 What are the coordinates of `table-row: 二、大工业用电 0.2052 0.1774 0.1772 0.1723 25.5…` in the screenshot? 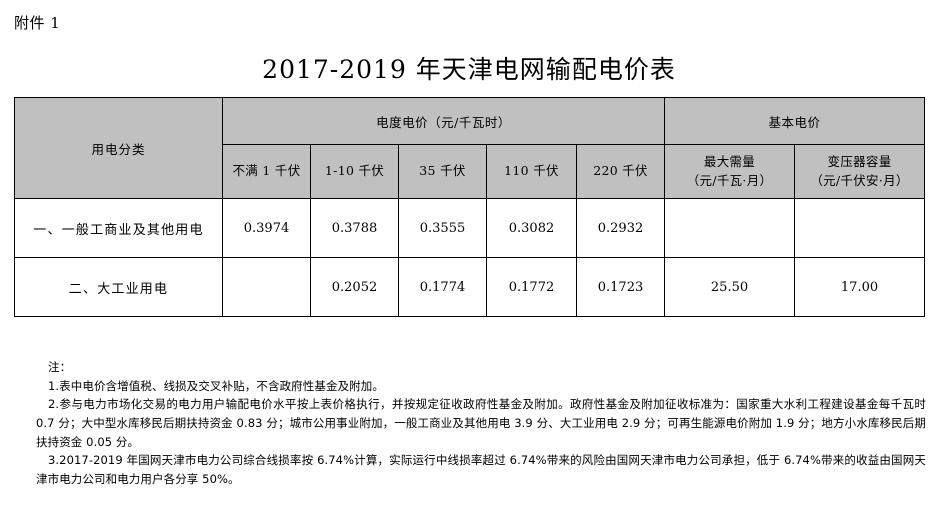 It's located at (470, 287).